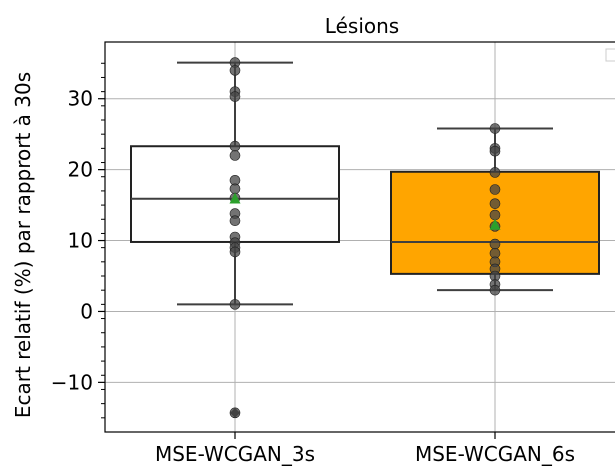 The width and height of the screenshot is (615, 466). I want to click on y-tick-label: 30, so click(80, 99).